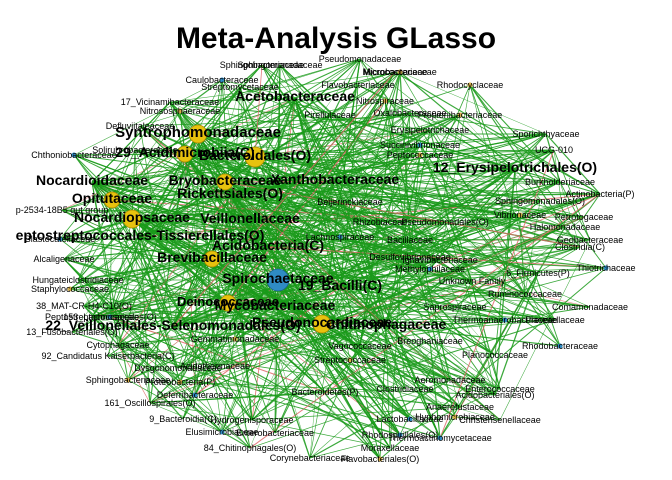  Describe the element at coordinates (515, 167) in the screenshot. I see `node-label: 12_Erysipelotrichales(O)` at that location.